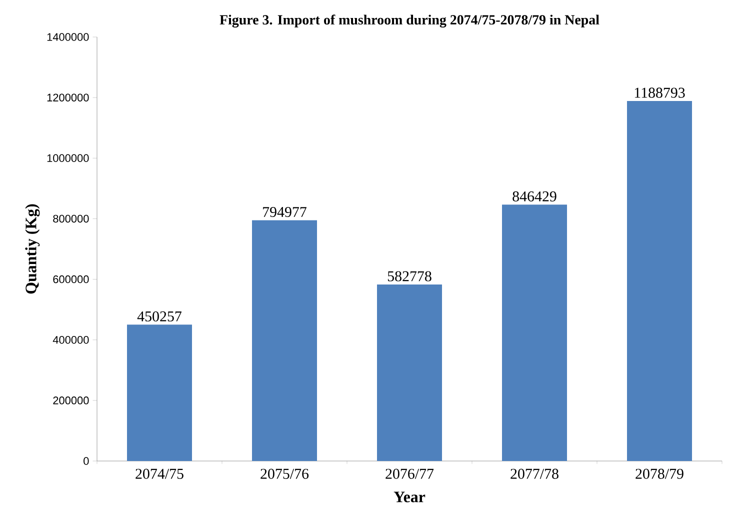 The image size is (732, 531). What do you see at coordinates (71, 279) in the screenshot?
I see `y-tick-label: 600000` at bounding box center [71, 279].